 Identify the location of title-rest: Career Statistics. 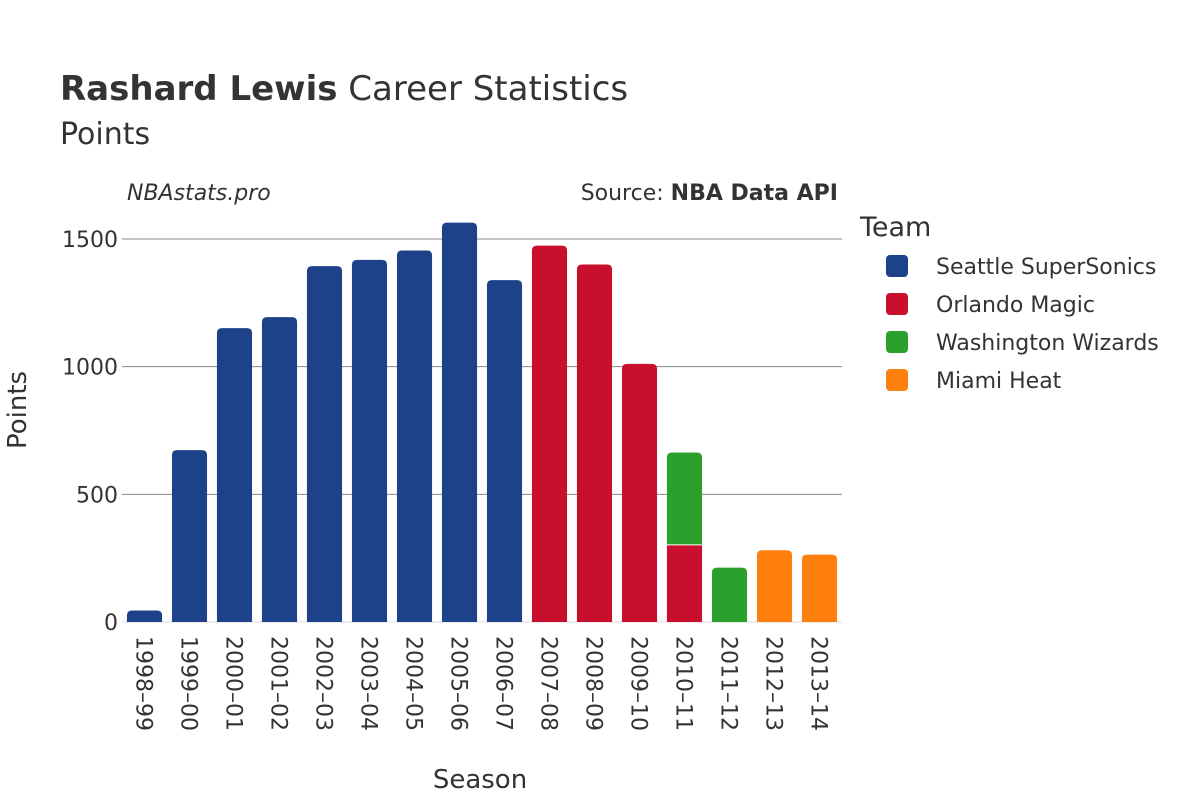
(488, 89).